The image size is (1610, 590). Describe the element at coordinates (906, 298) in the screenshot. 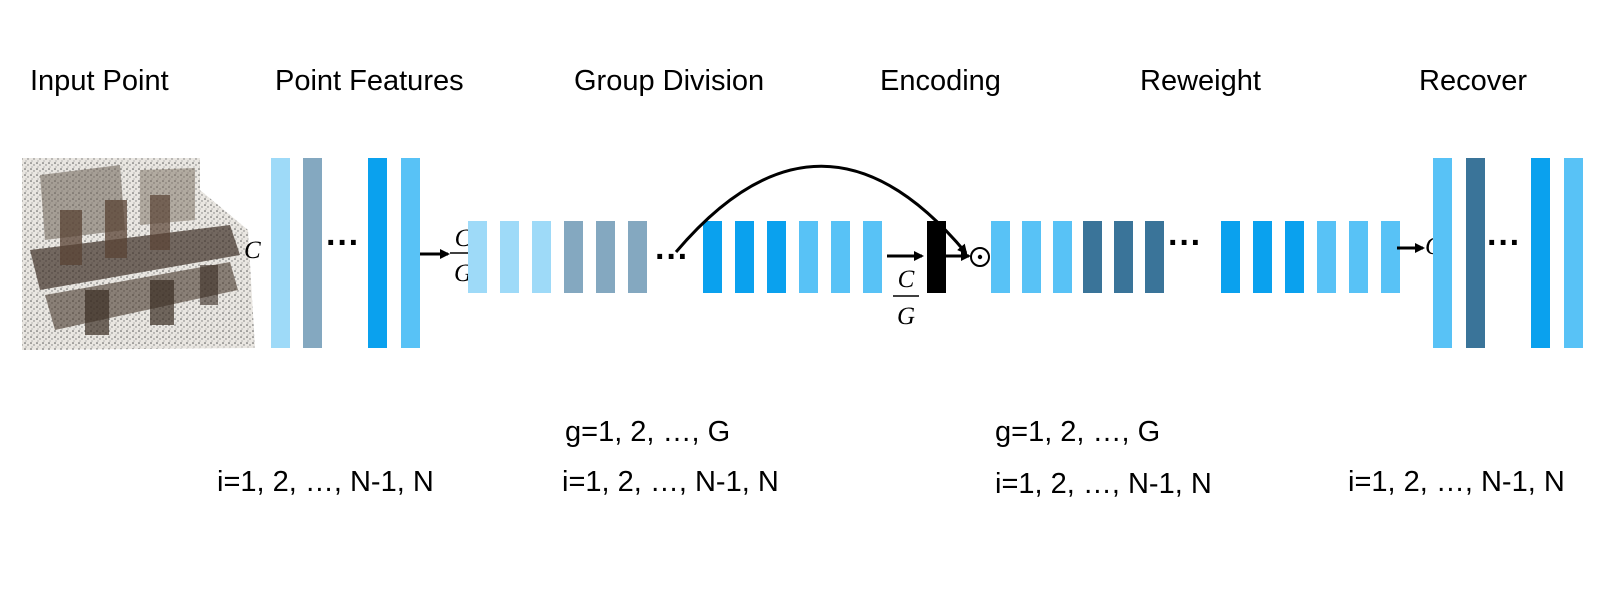

I see `fraction-c-over-g-encoding: C G` at that location.